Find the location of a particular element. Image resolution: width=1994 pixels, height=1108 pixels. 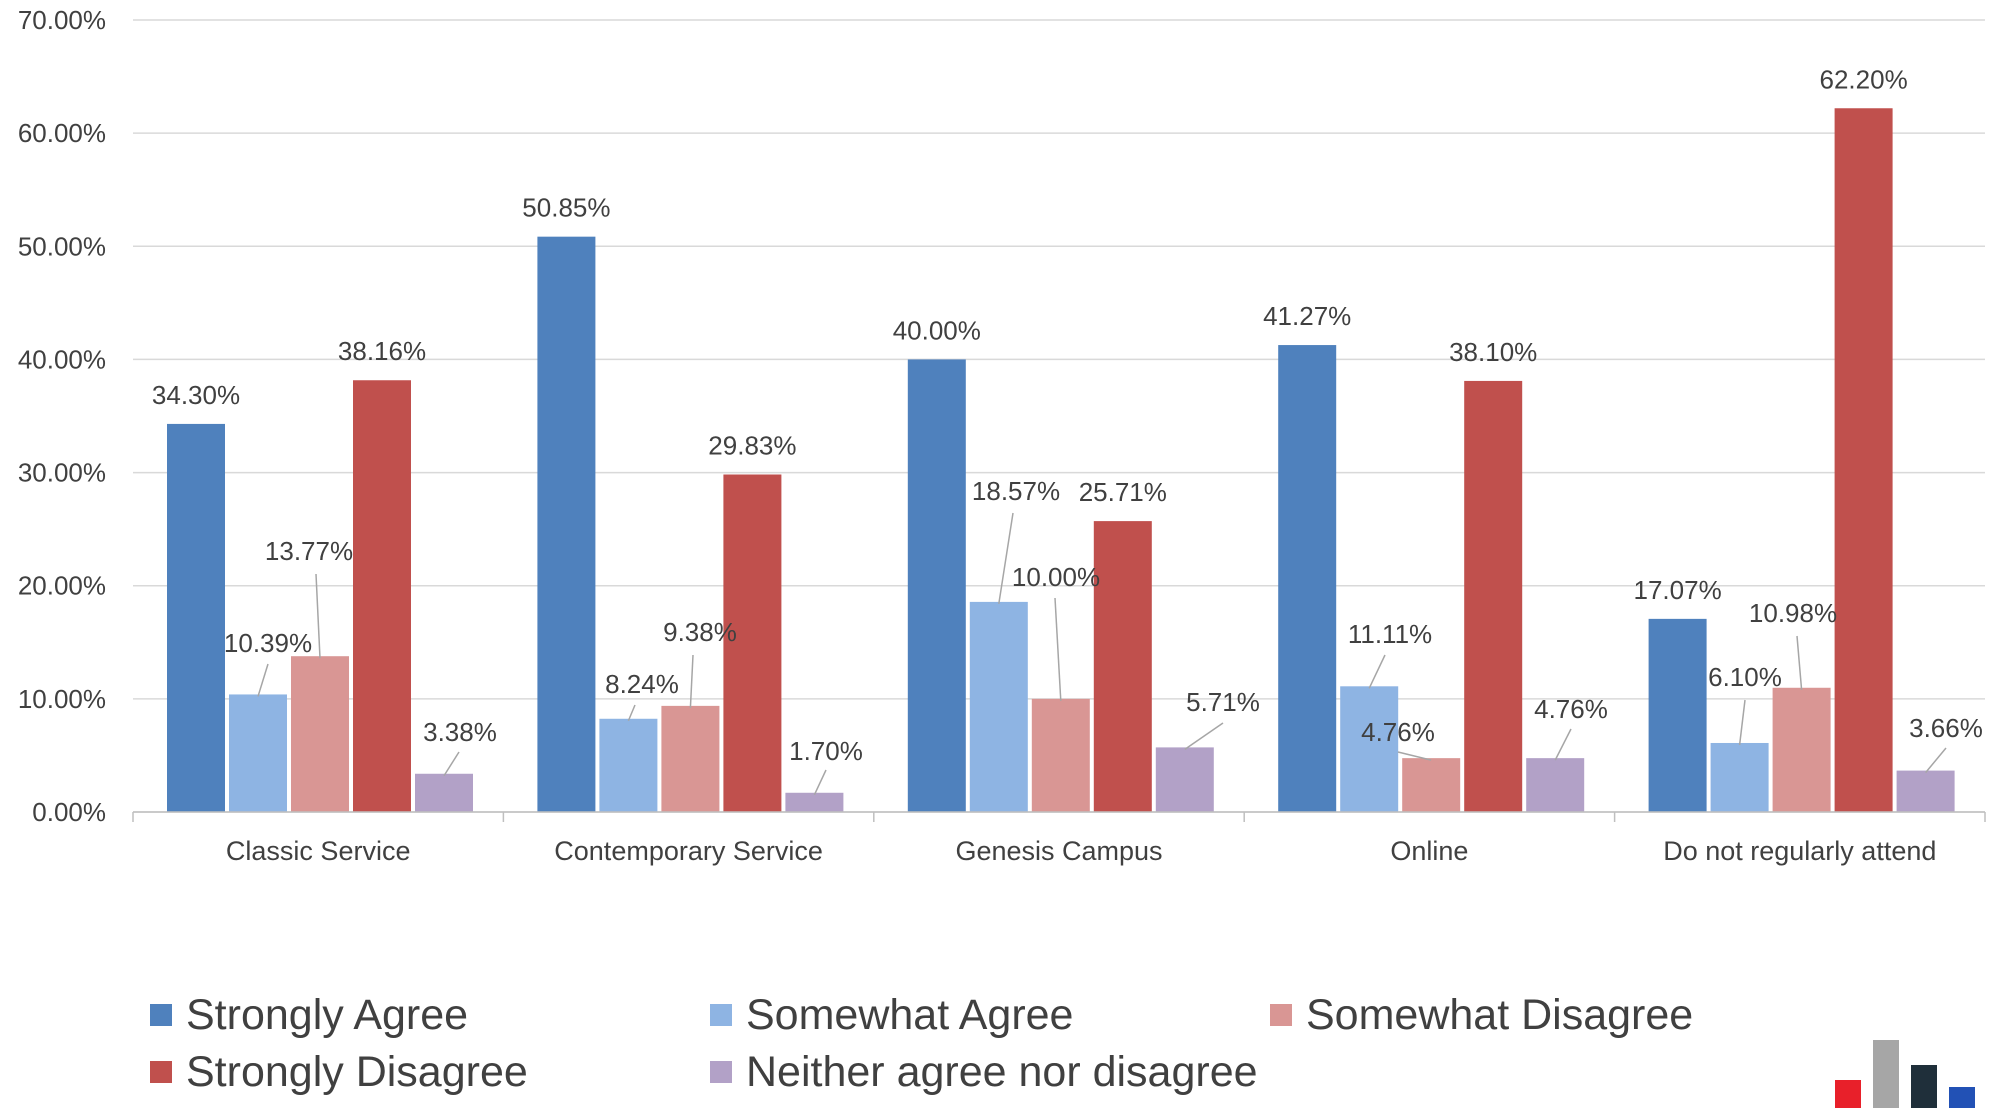

data-label: 18.57% is located at coordinates (1016, 491).